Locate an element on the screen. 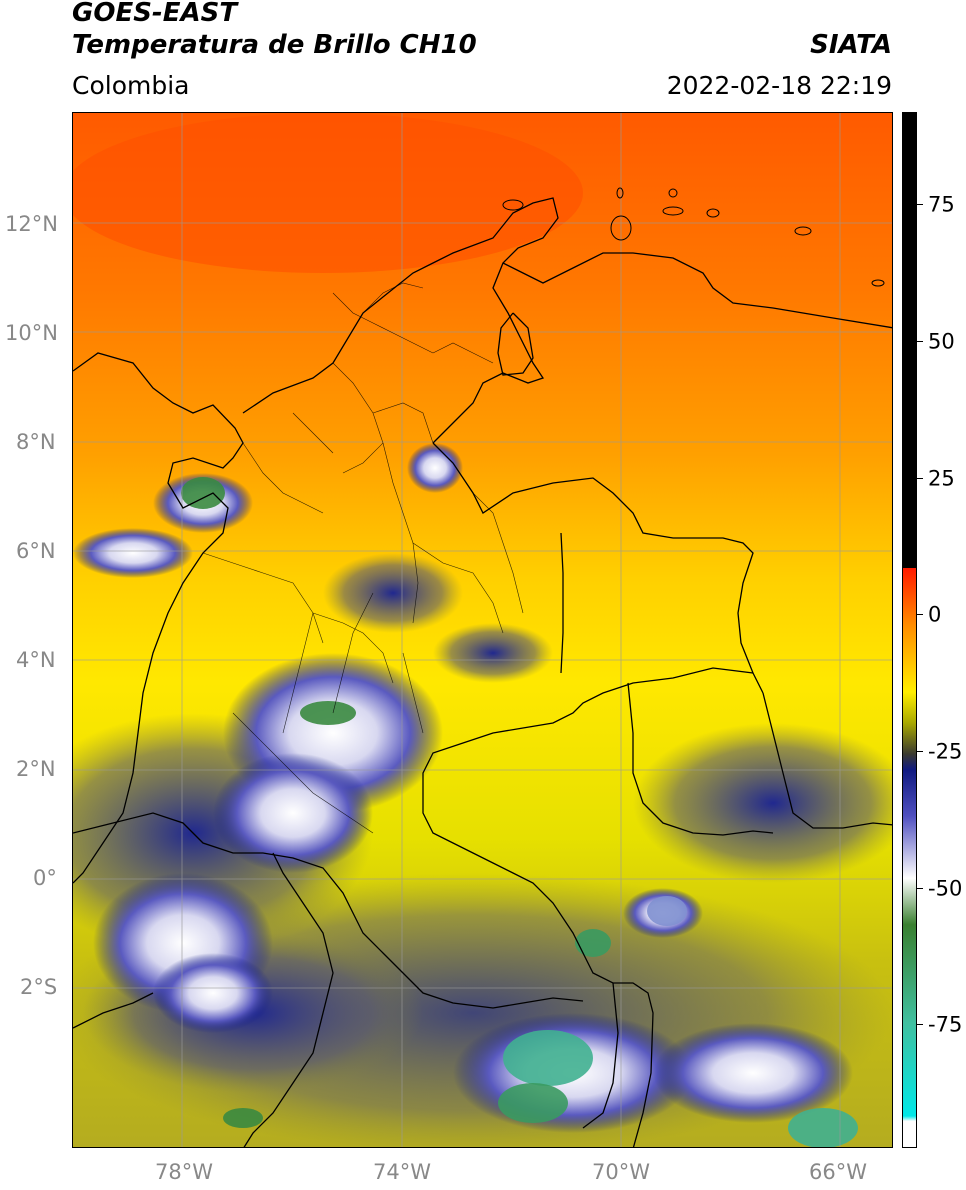  lat-label-8n: 8°N is located at coordinates (36, 442).